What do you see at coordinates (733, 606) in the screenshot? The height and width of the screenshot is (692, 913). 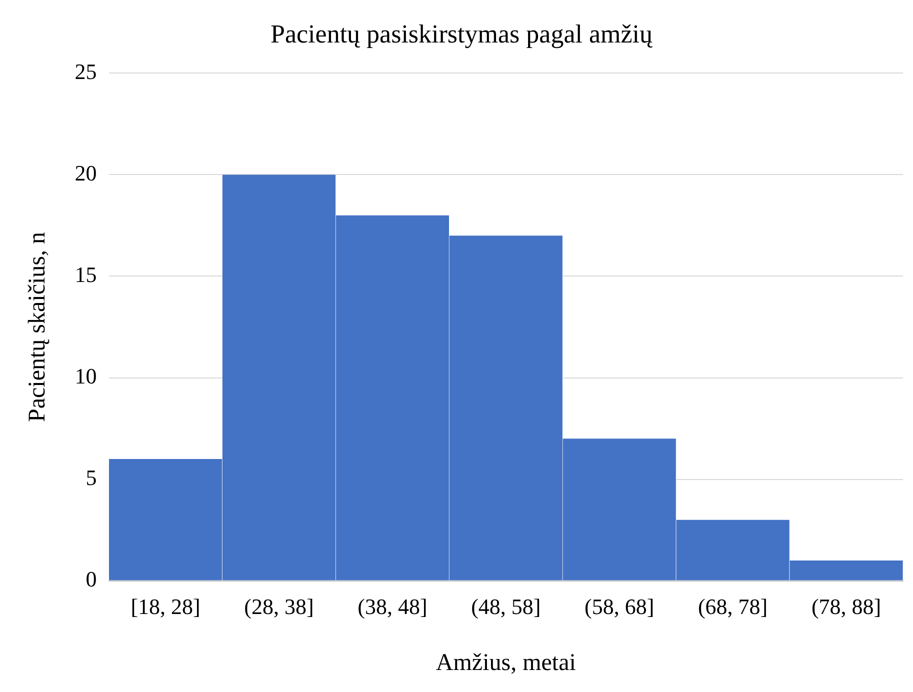 I see `x-tick-label: (68, 78]` at bounding box center [733, 606].